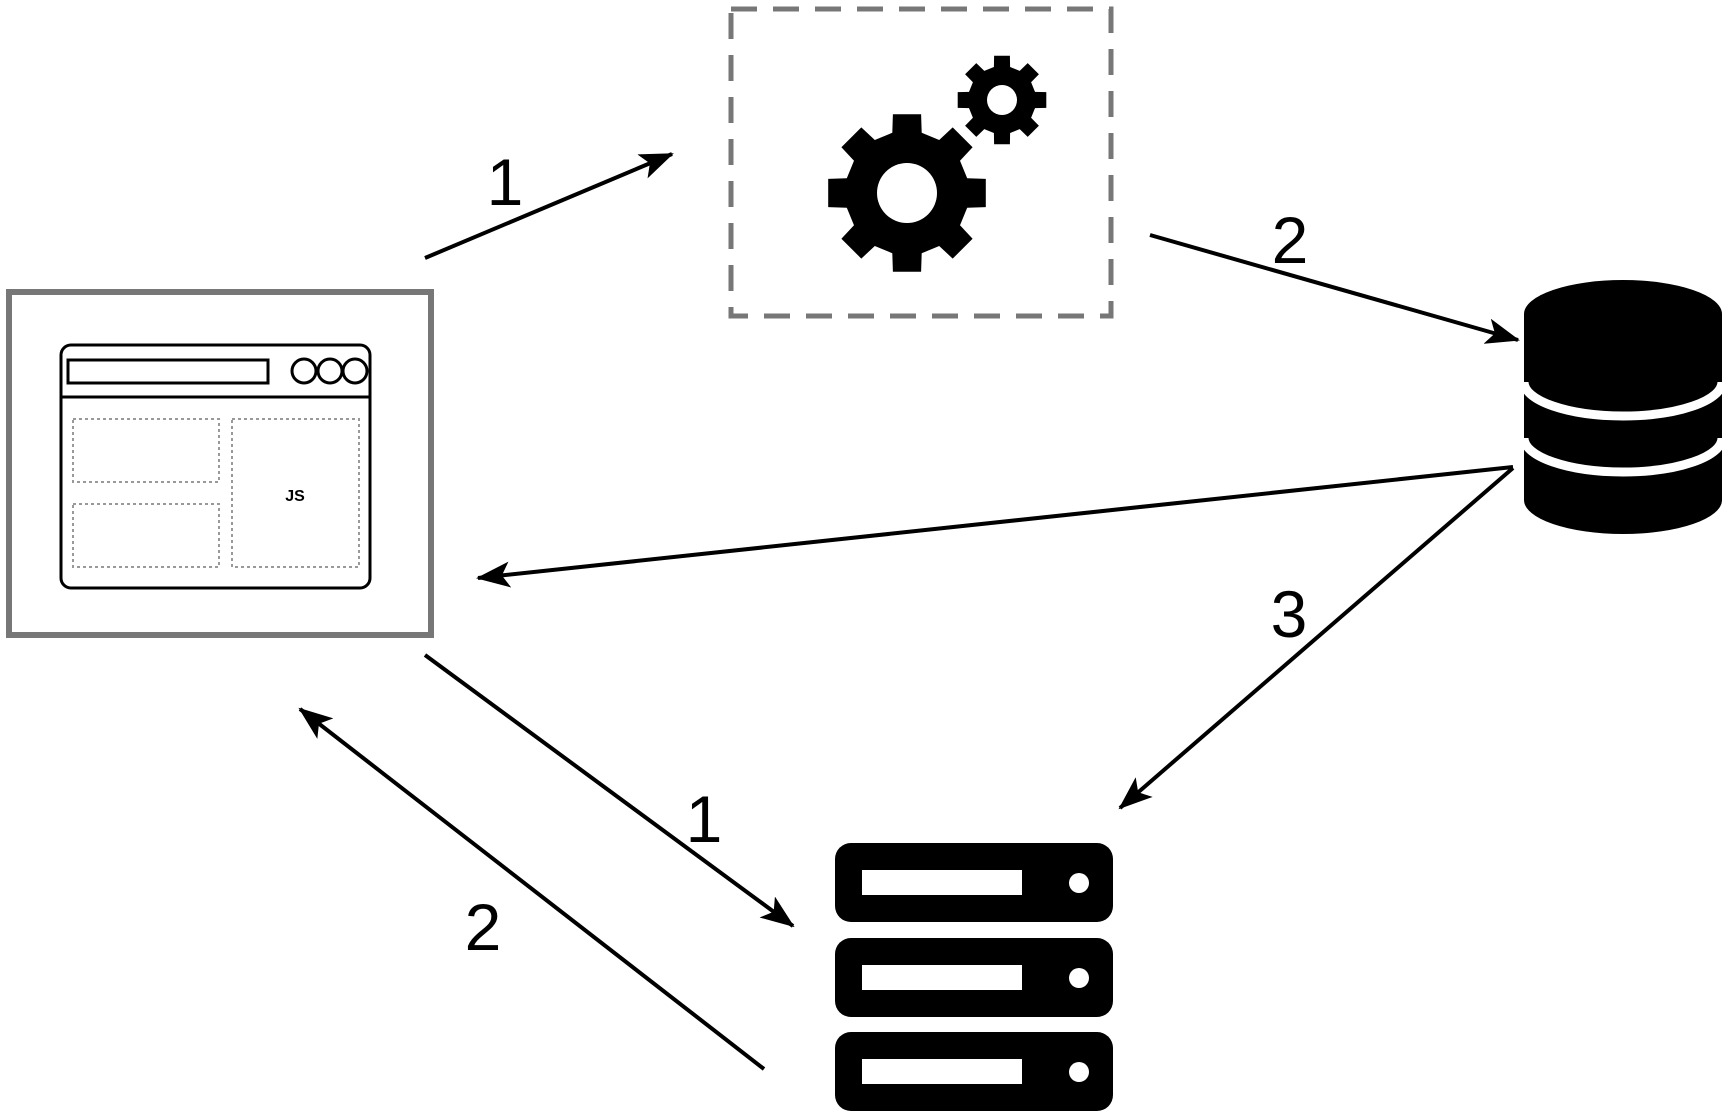 The width and height of the screenshot is (1725, 1115). I want to click on arrow-database-to-browser, so click(995, 526).